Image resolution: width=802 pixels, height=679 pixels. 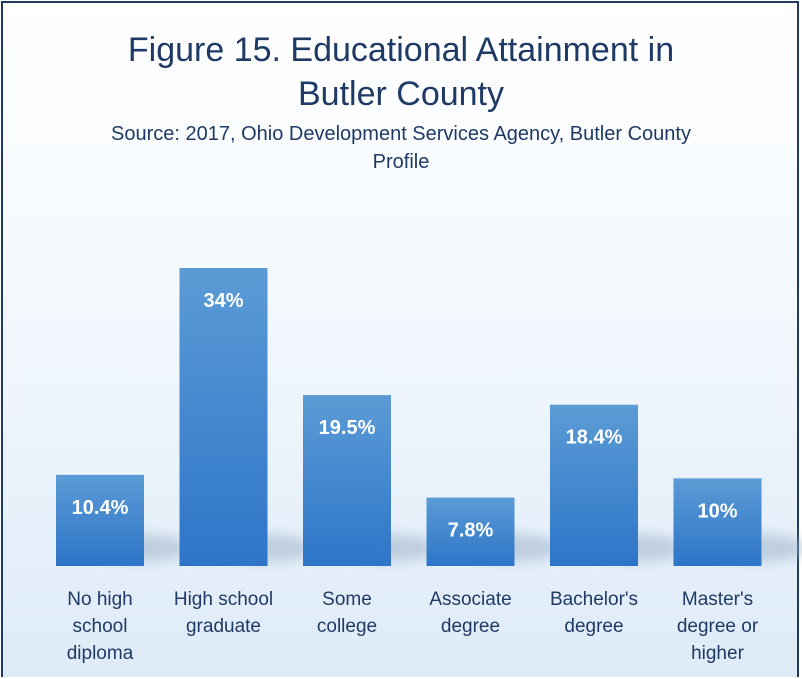 What do you see at coordinates (223, 613) in the screenshot?
I see `category-label-1: High school graduate` at bounding box center [223, 613].